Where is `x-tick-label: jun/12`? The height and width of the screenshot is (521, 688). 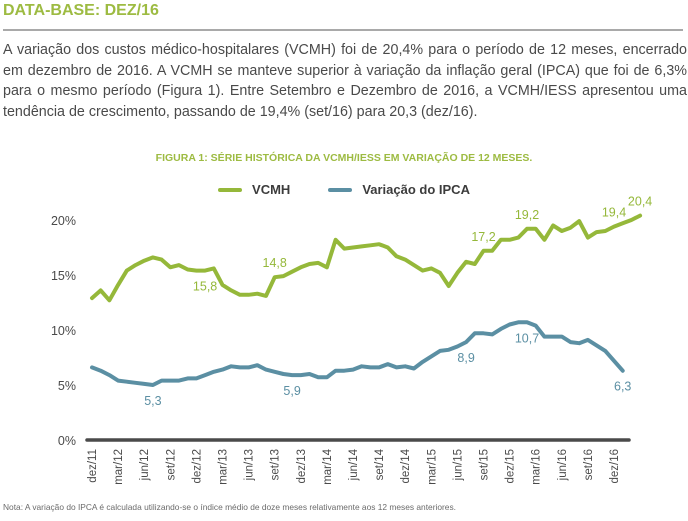
x-tick-label: jun/12 is located at coordinates (145, 465).